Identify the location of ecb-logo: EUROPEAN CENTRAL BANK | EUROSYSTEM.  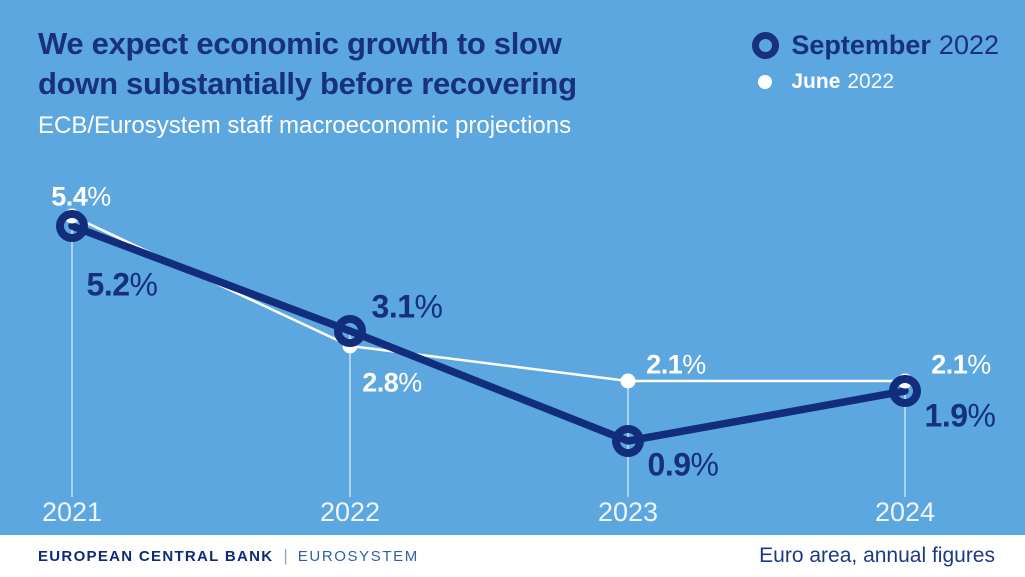
(228, 556).